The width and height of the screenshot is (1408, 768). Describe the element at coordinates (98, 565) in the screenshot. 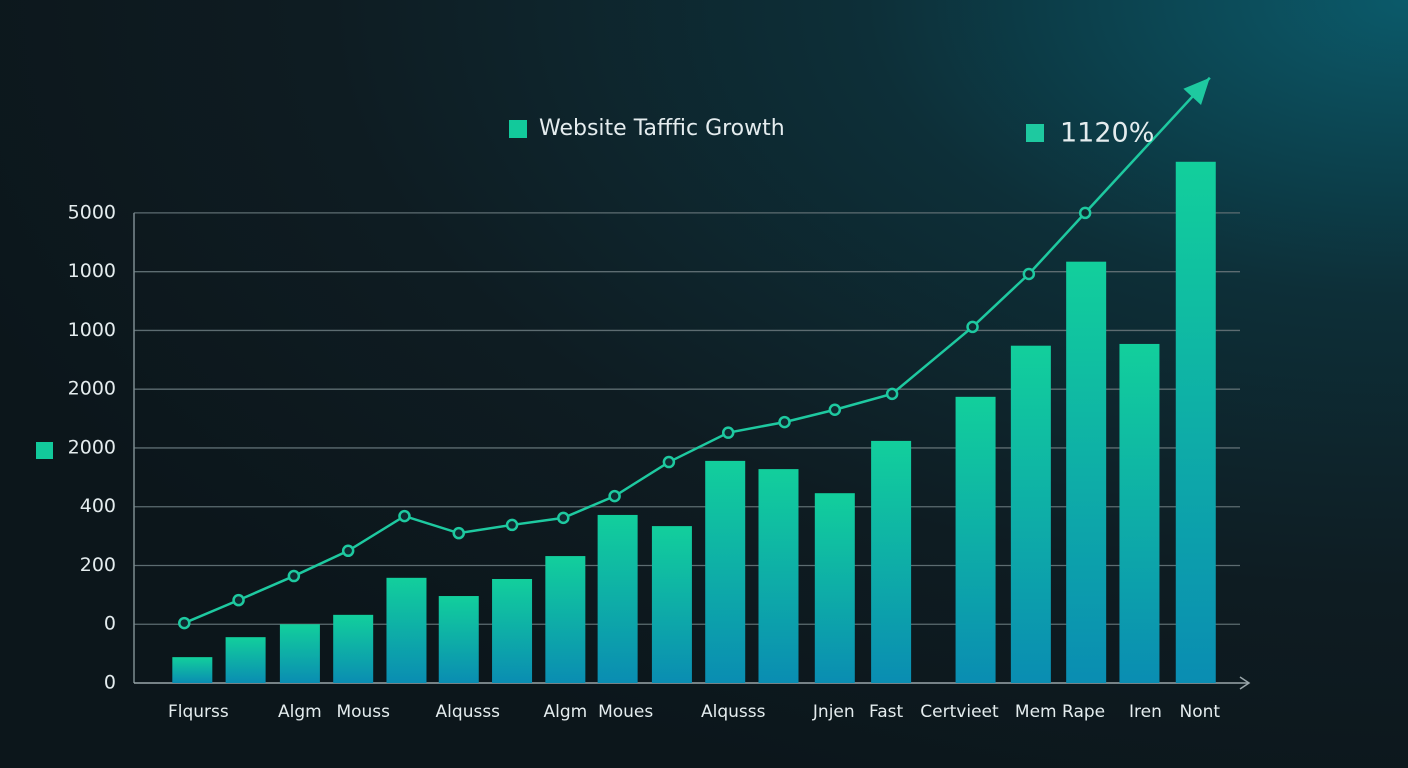

I see `y-tick-label: 200` at that location.